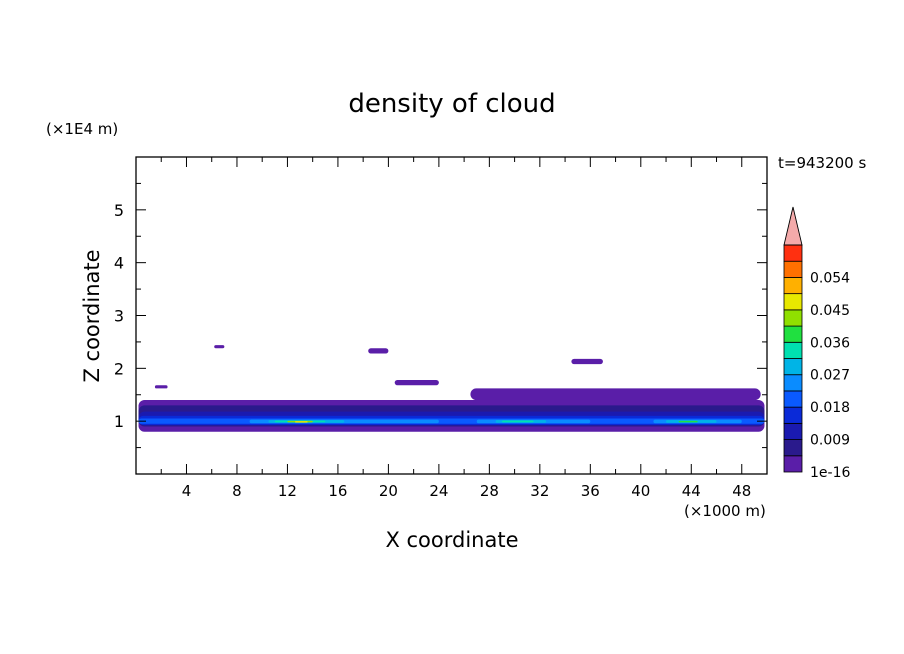  I want to click on x-tick-label: 36, so click(590, 491).